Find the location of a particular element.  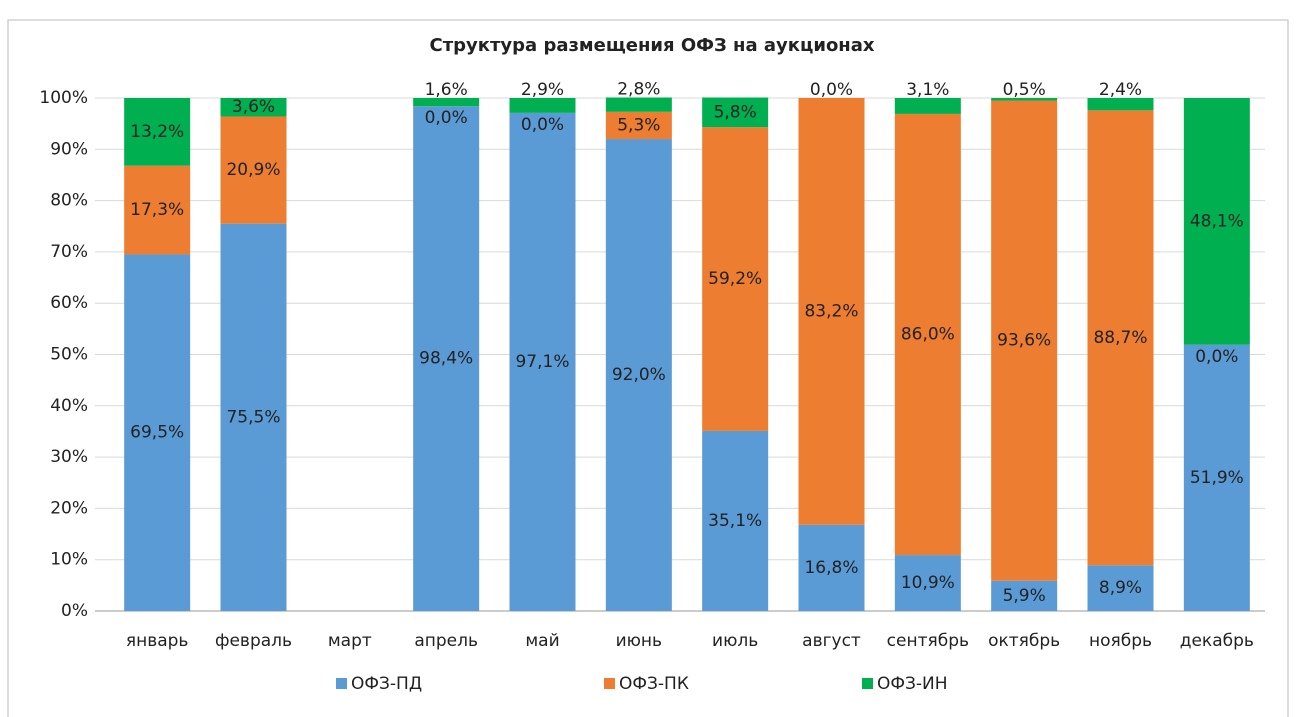

x-tick-label: сентябрь is located at coordinates (928, 641).